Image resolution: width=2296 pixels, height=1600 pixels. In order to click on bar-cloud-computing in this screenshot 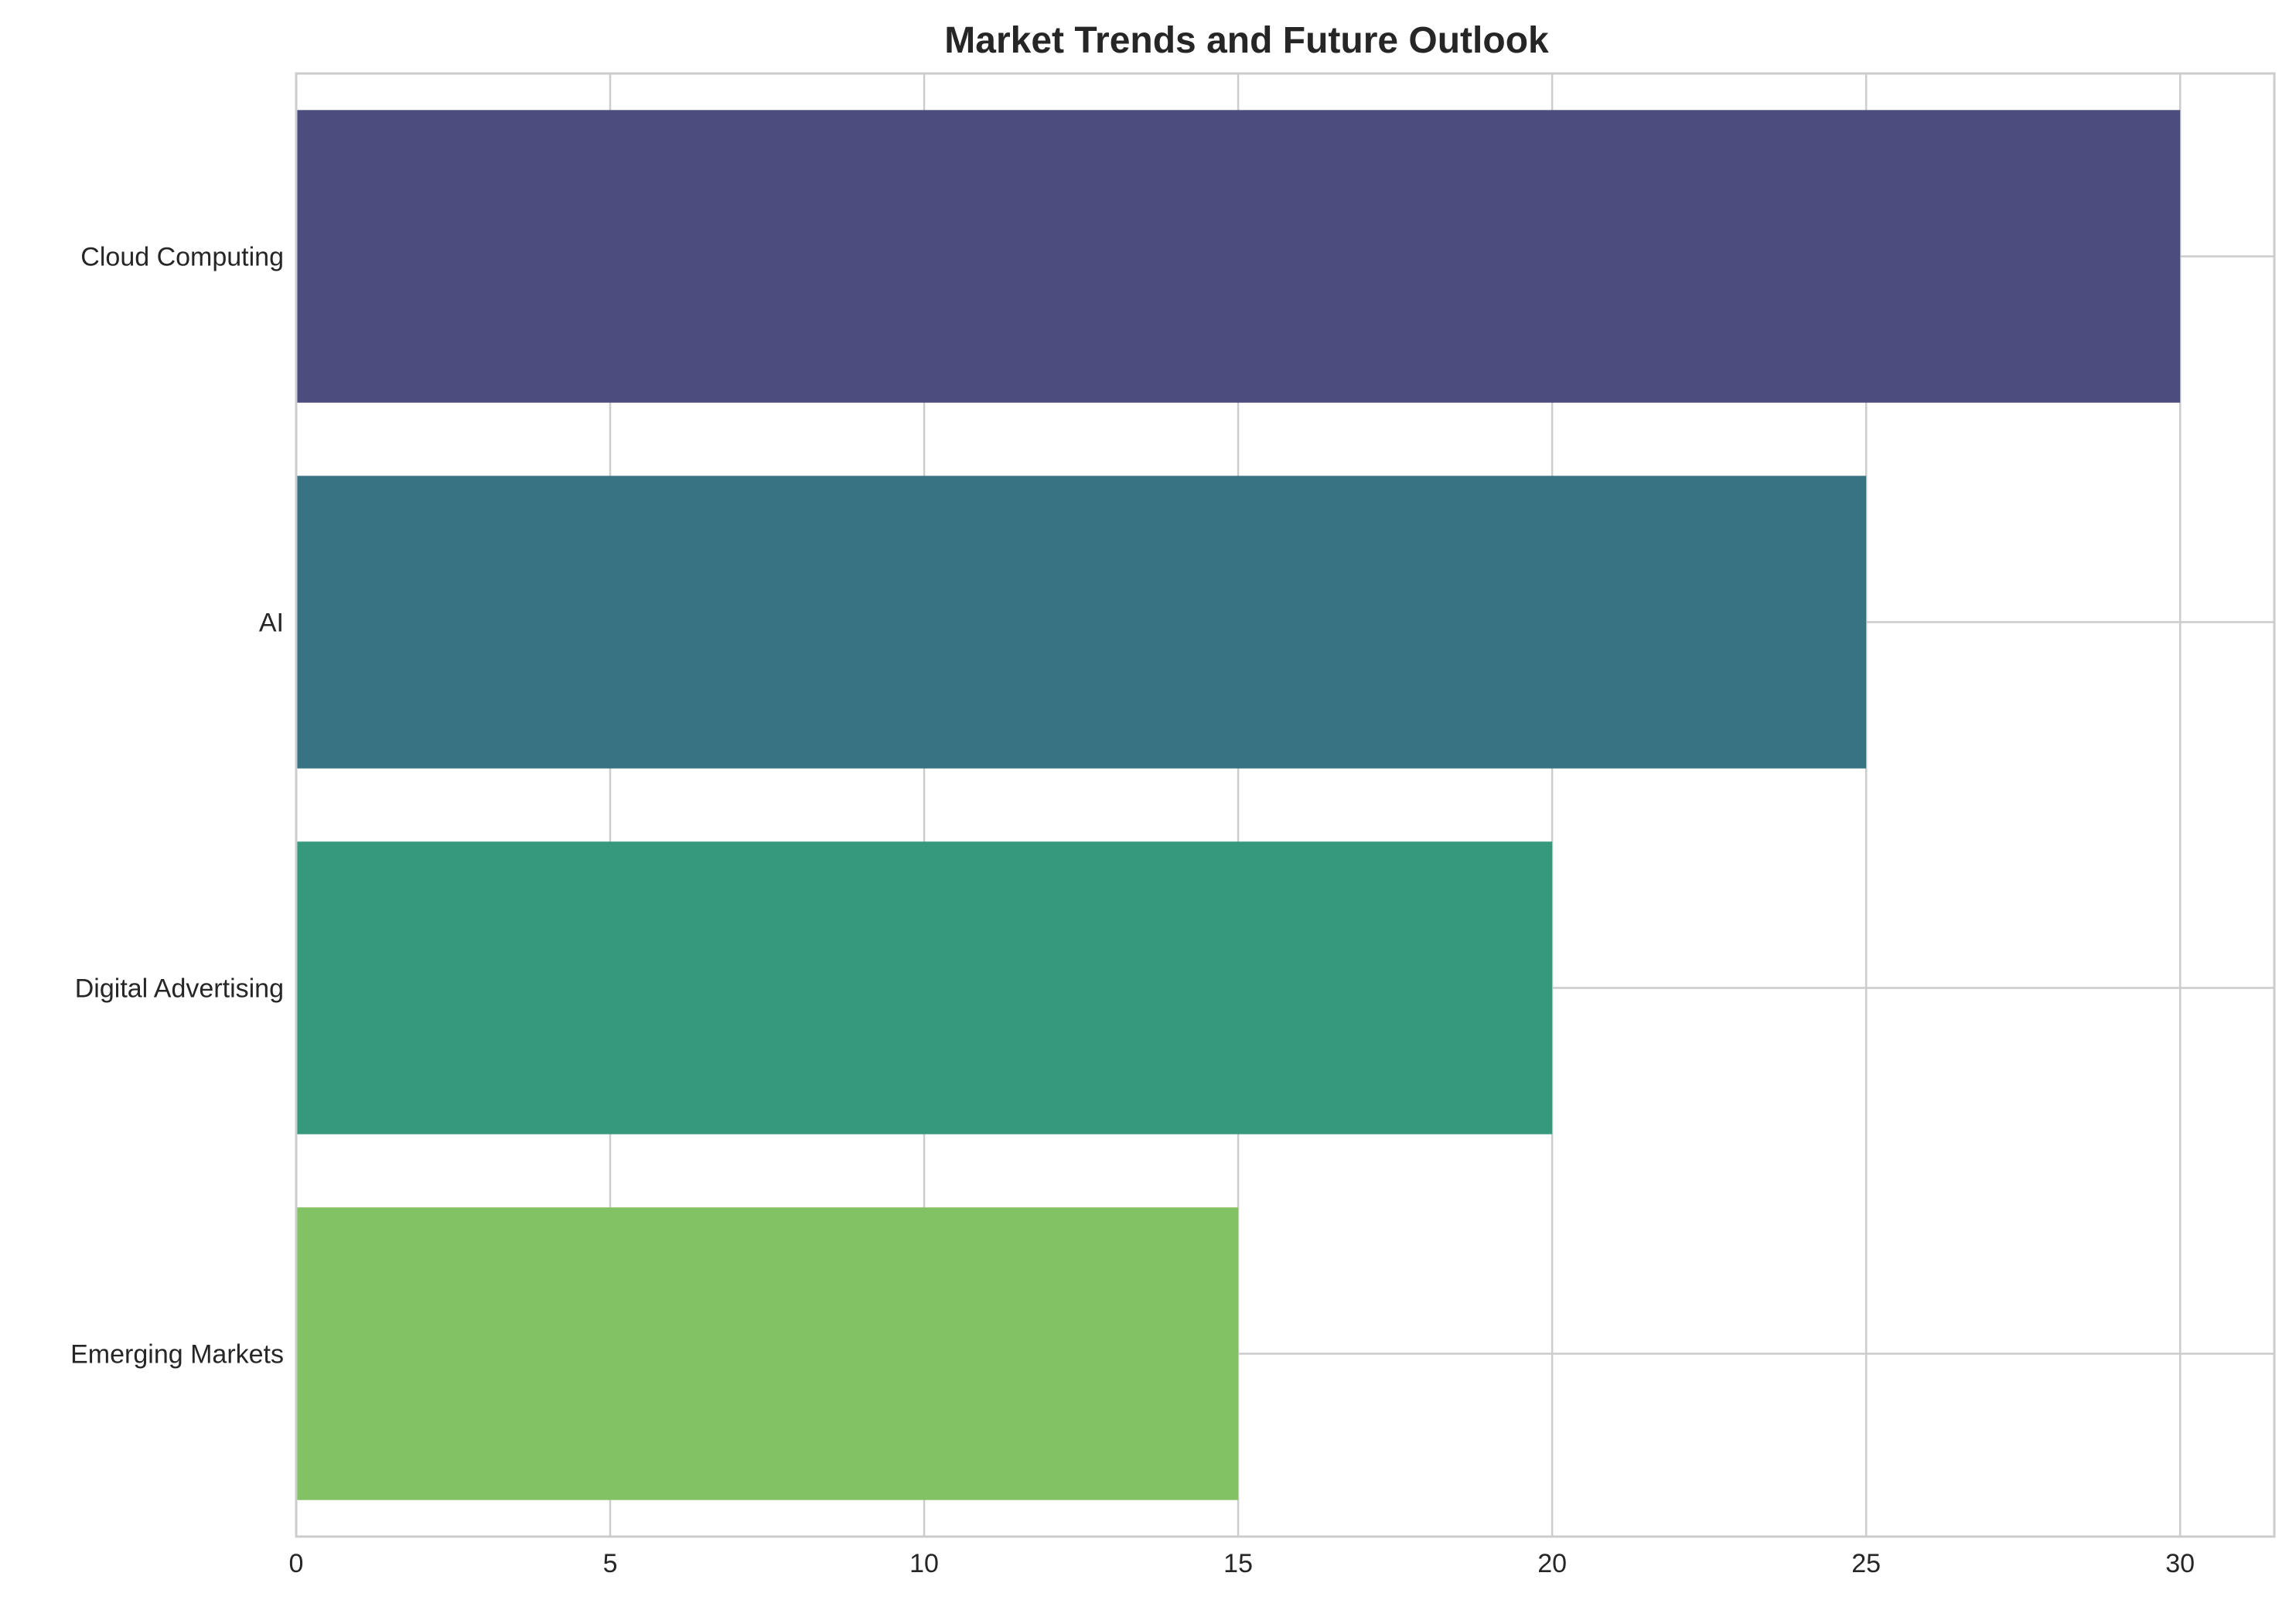, I will do `click(1238, 256)`.